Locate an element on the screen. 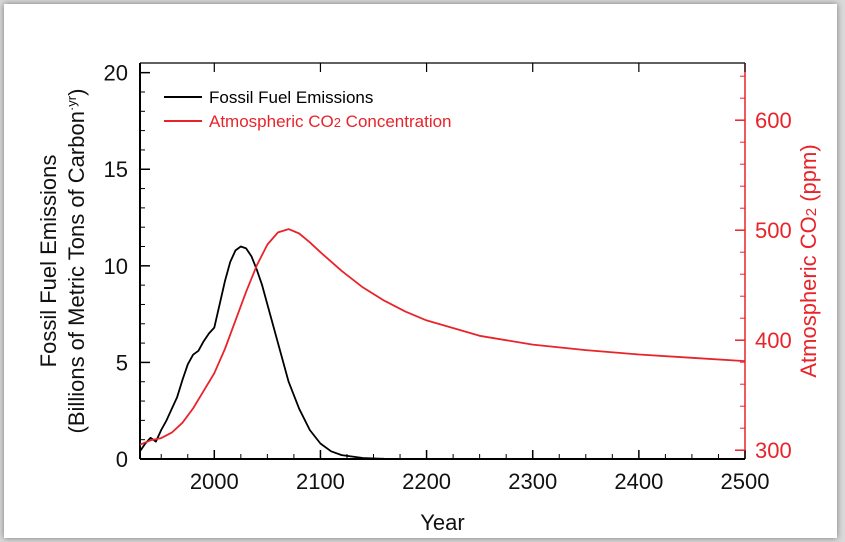  y2-tick-label: 300 is located at coordinates (773, 450).